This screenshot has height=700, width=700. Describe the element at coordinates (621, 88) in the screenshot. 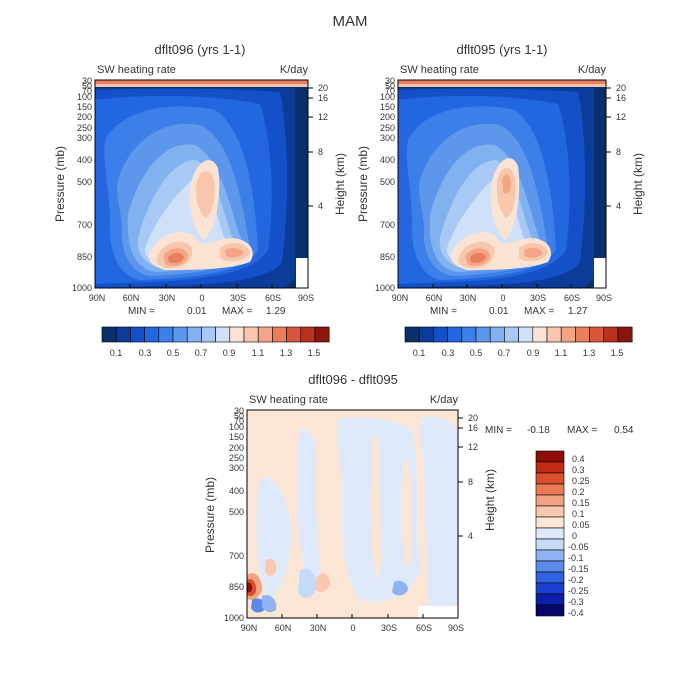

I see `p2-htick-20: 20` at that location.